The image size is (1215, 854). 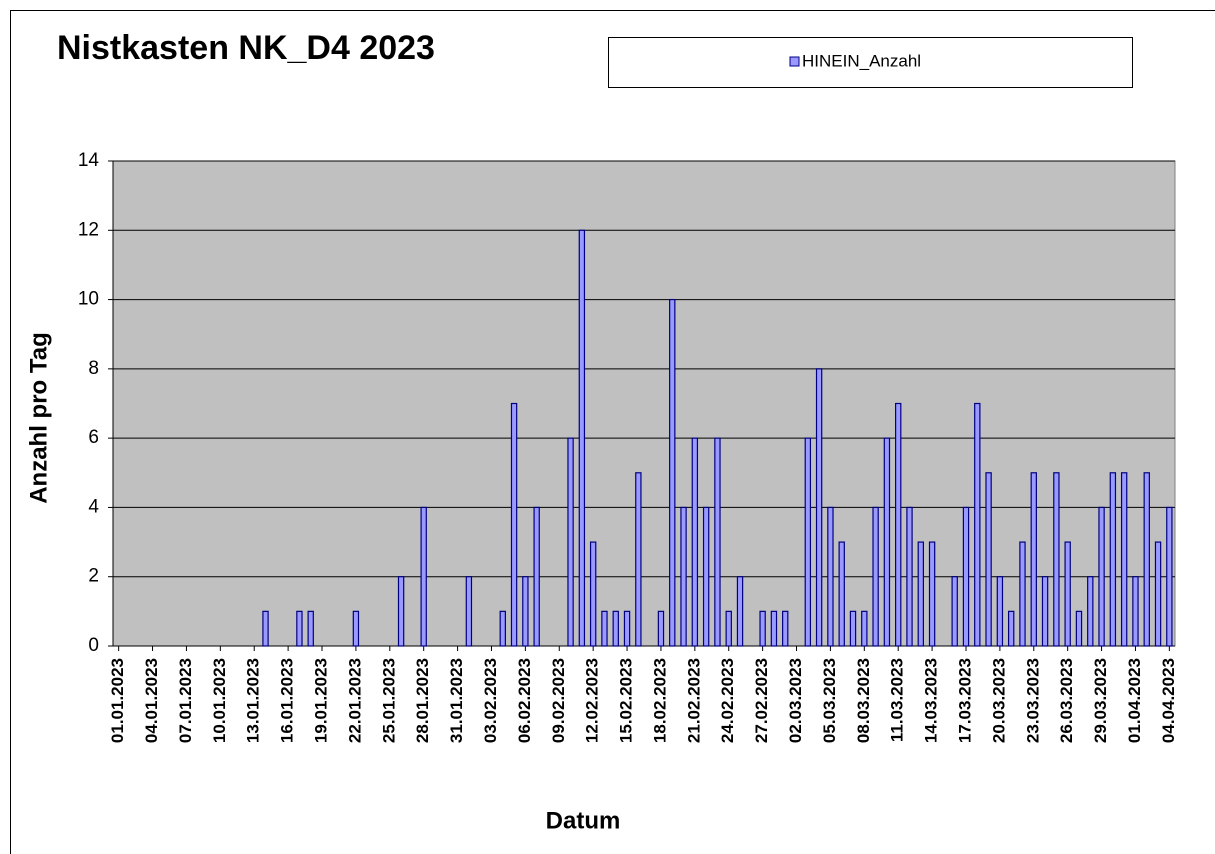 What do you see at coordinates (388, 700) in the screenshot?
I see `x-tick-label: 25.01.2023` at bounding box center [388, 700].